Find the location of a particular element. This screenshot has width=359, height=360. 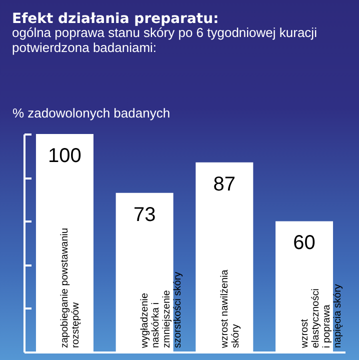

chart-title: Efekt działania preparatu: is located at coordinates (115, 19).